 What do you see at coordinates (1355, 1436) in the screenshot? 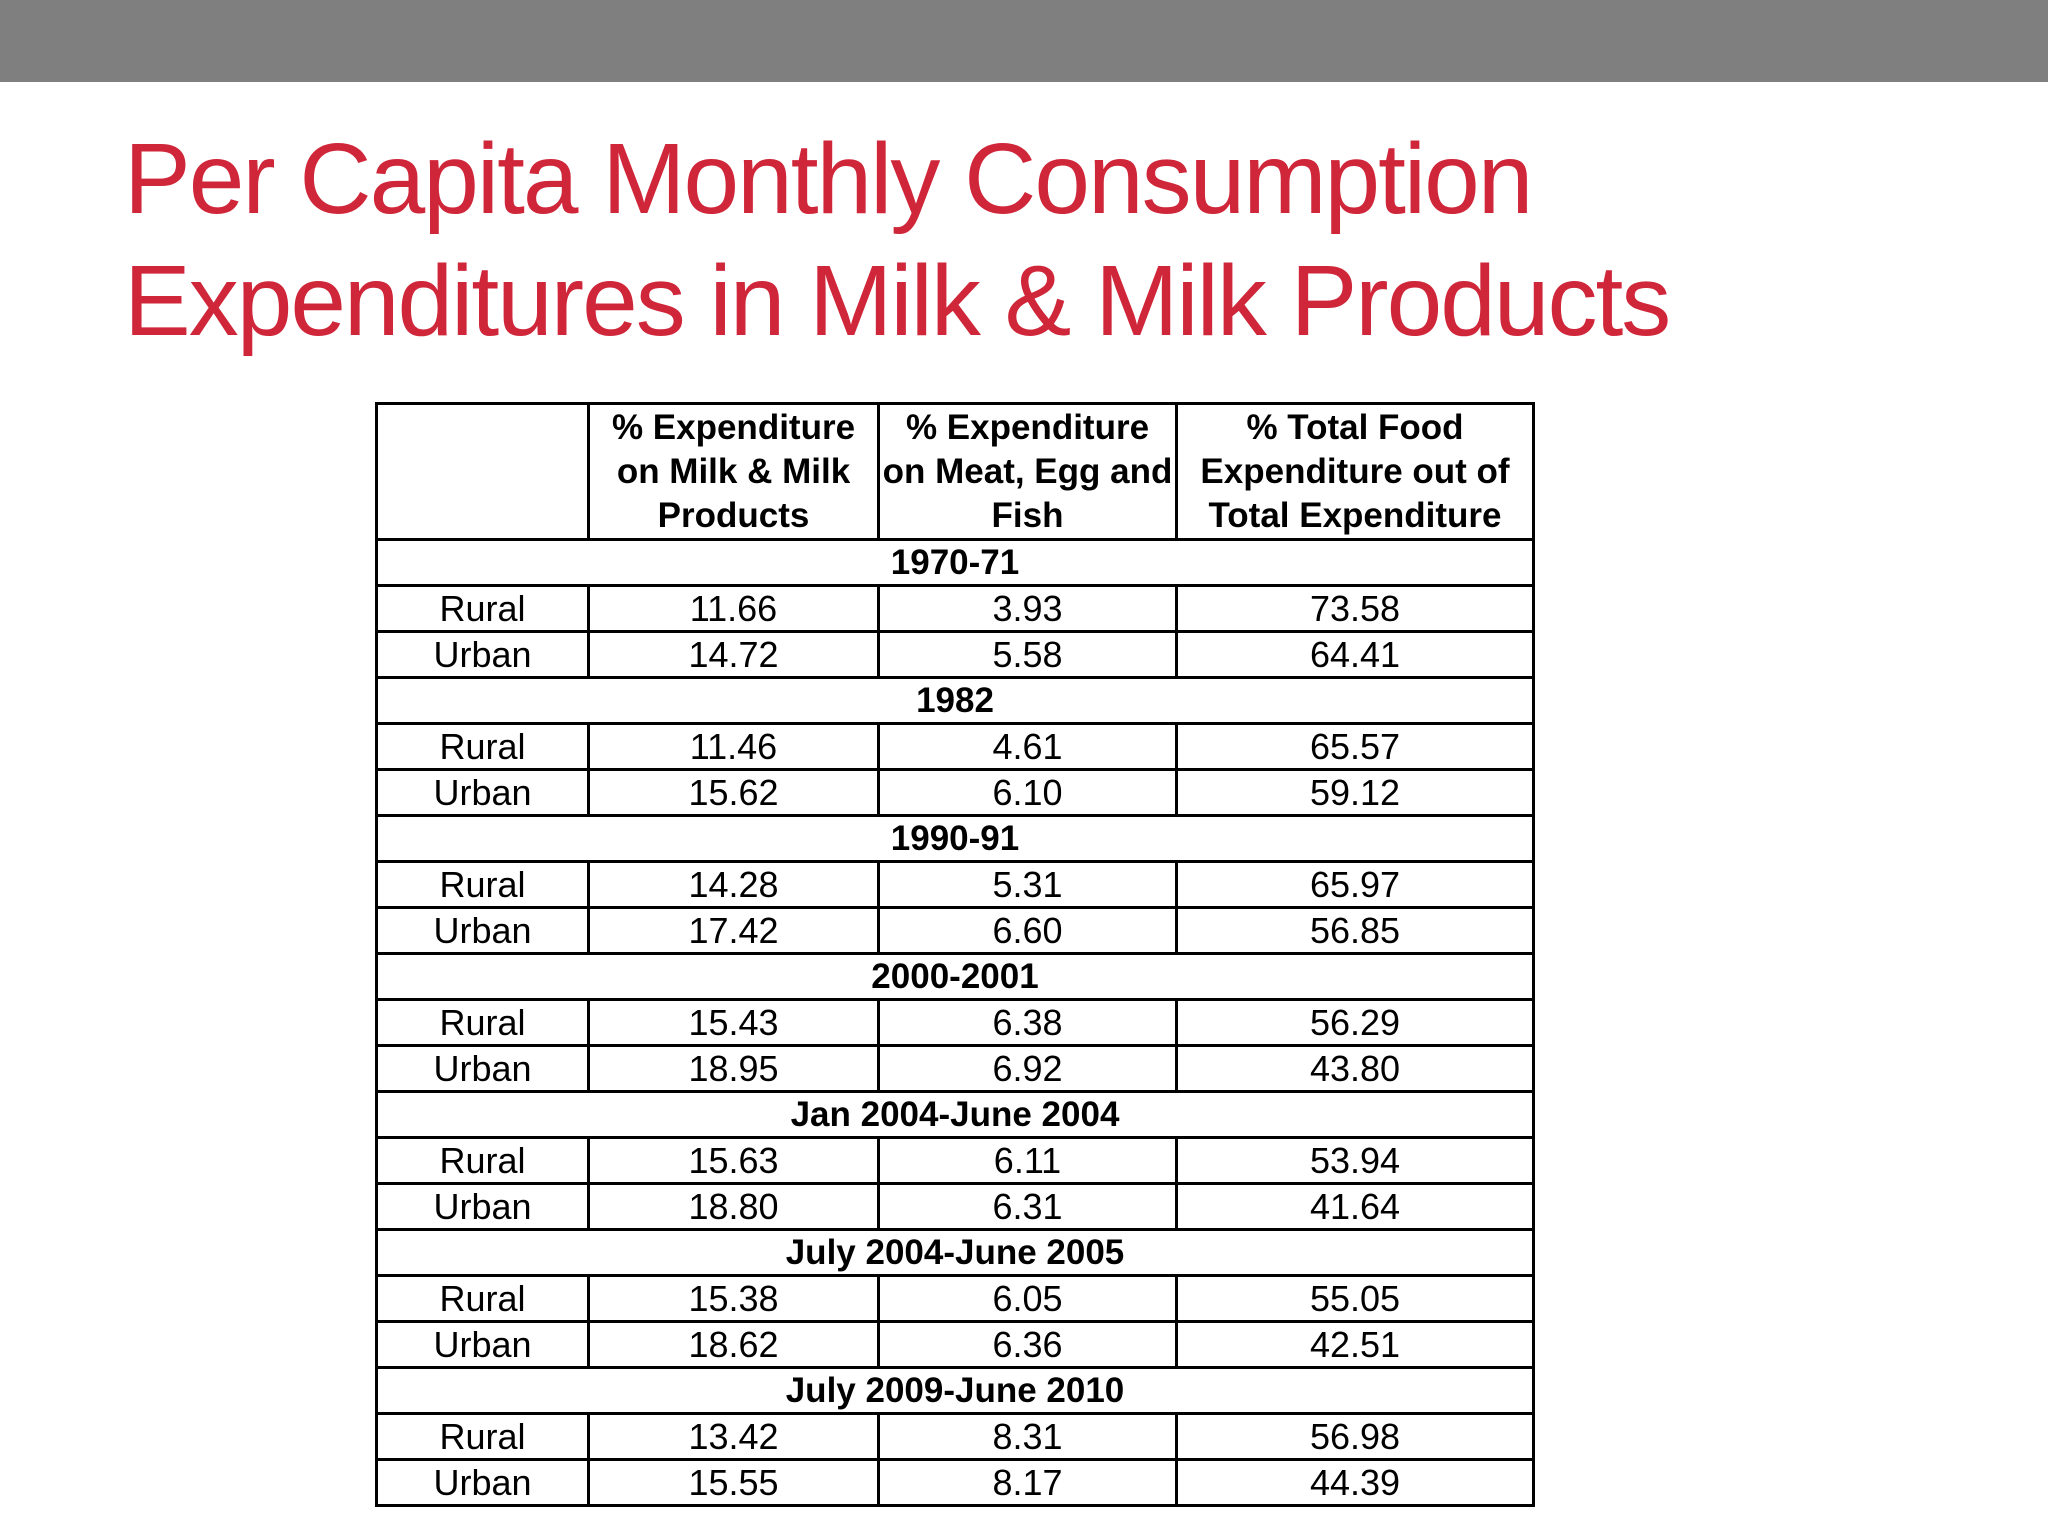
I see `food-value-cell: 56.98` at bounding box center [1355, 1436].